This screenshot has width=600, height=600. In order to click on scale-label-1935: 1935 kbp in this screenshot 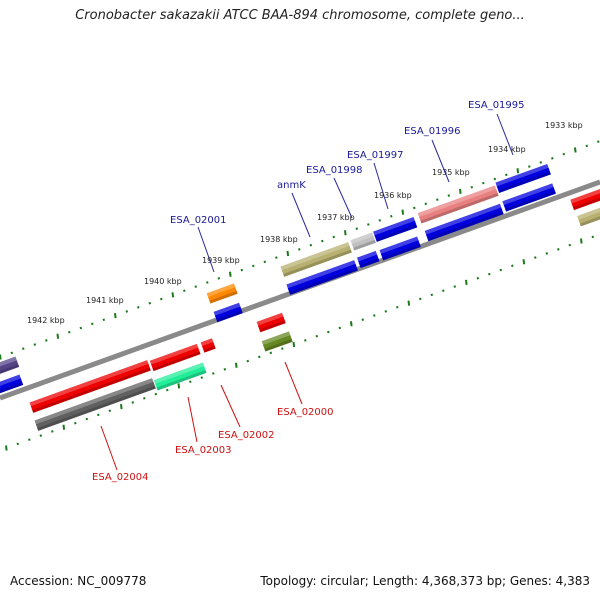, I will do `click(451, 172)`.